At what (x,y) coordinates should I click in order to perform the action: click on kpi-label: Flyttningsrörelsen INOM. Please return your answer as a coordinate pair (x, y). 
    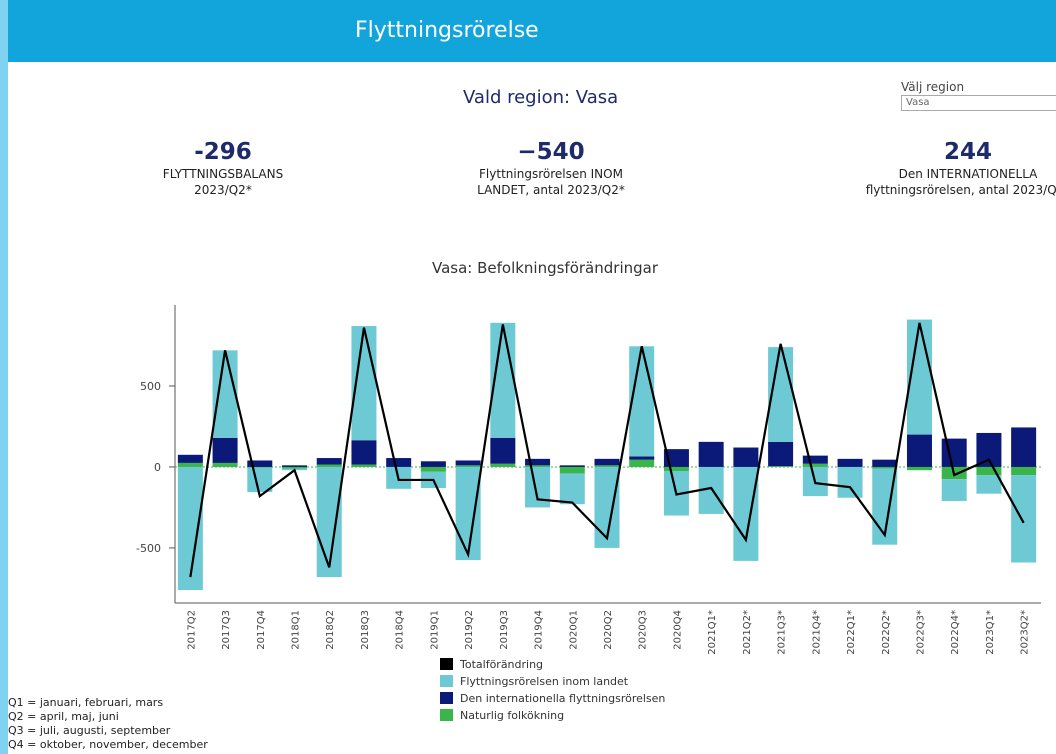
    Looking at the image, I should click on (551, 174).